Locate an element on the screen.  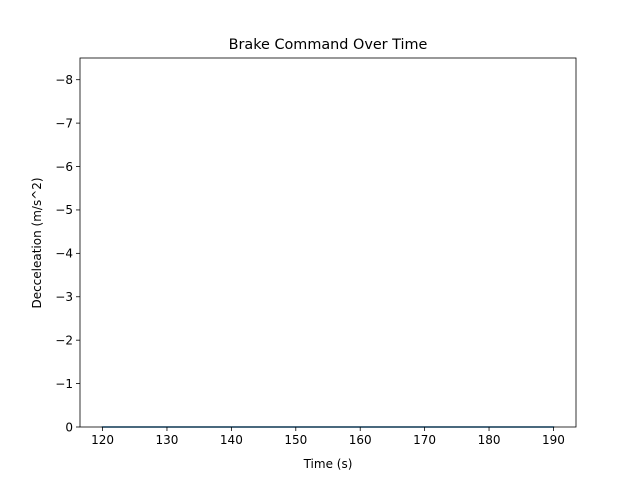
y-tick-label: −6 is located at coordinates (64, 167).